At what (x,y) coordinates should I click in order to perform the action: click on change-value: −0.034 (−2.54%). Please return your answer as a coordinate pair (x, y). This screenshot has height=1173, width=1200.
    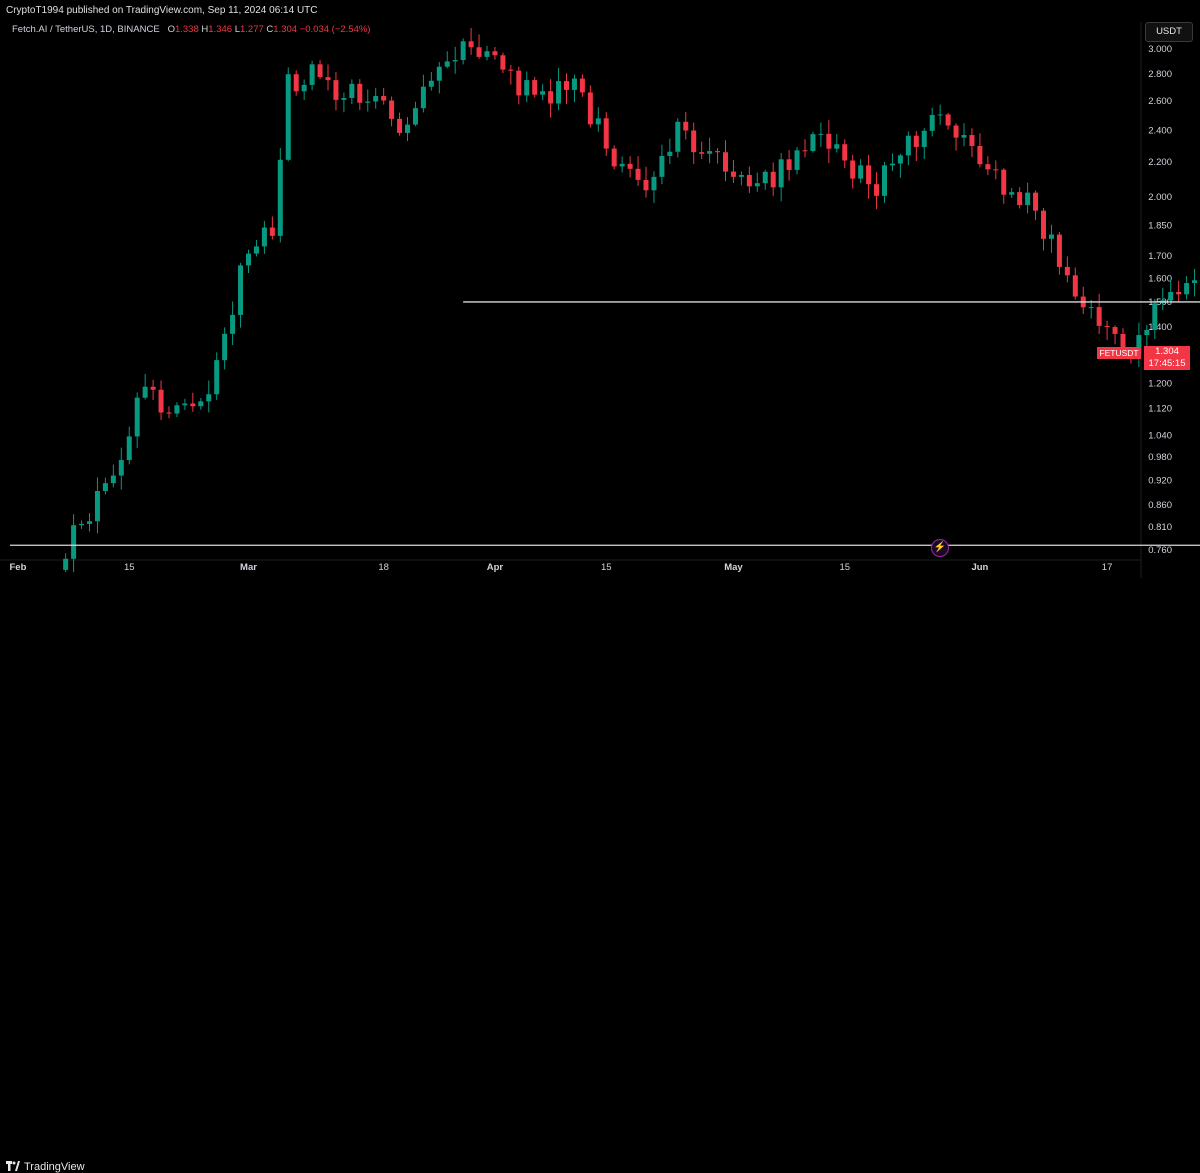
    Looking at the image, I should click on (335, 29).